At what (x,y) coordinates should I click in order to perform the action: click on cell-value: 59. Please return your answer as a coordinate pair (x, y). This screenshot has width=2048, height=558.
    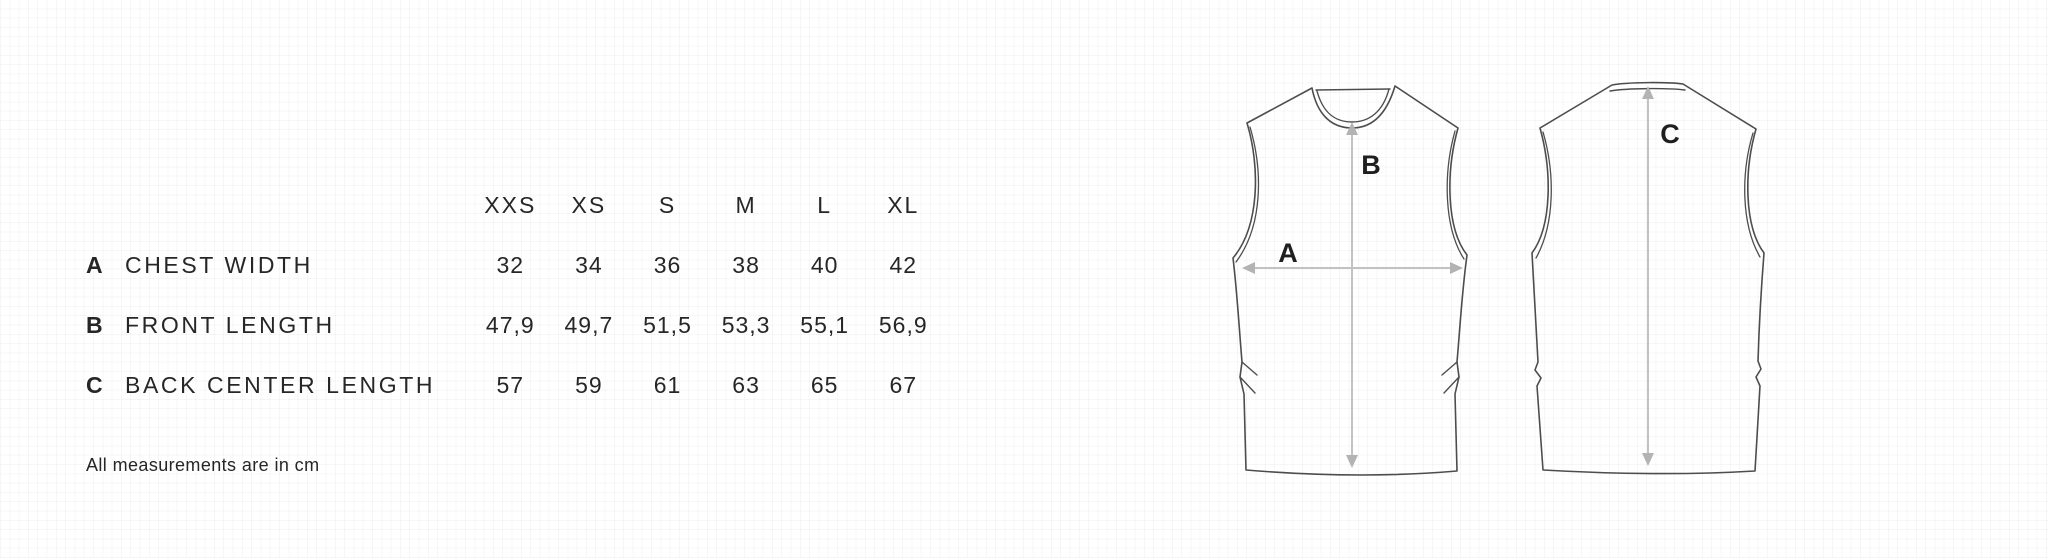
    Looking at the image, I should click on (589, 384).